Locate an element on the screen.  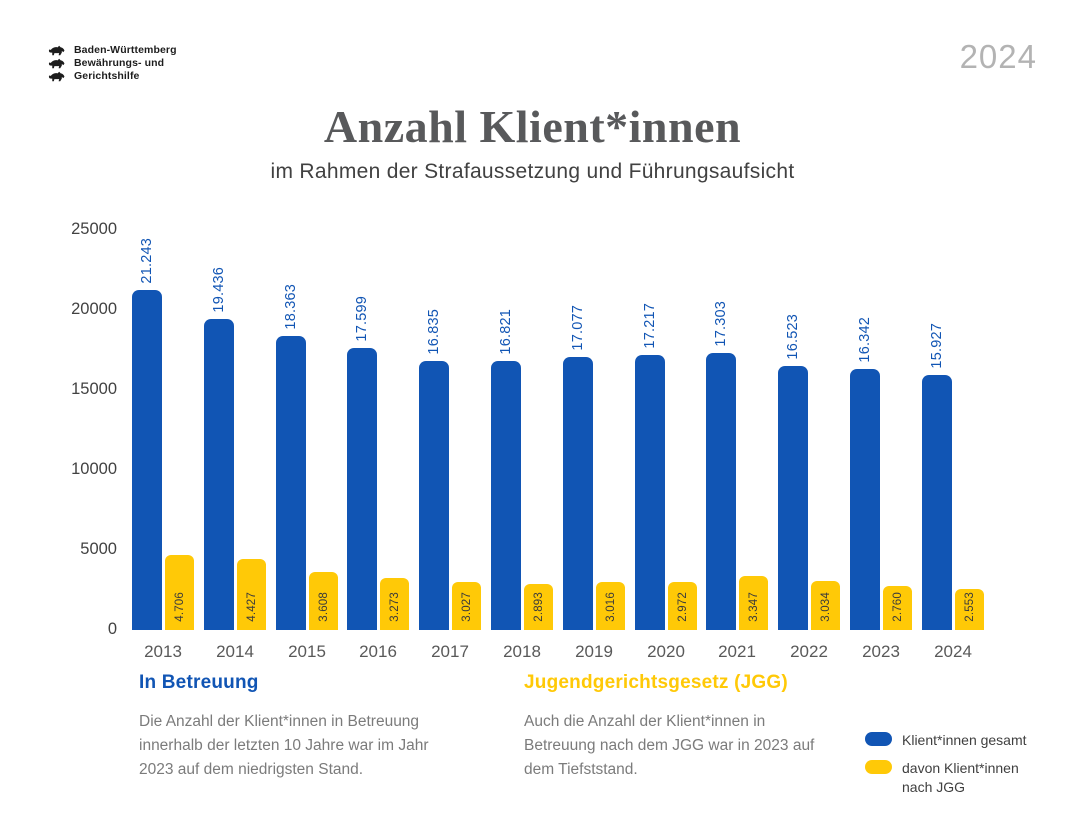
bar-value-label: 17.599 is located at coordinates (362, 319).